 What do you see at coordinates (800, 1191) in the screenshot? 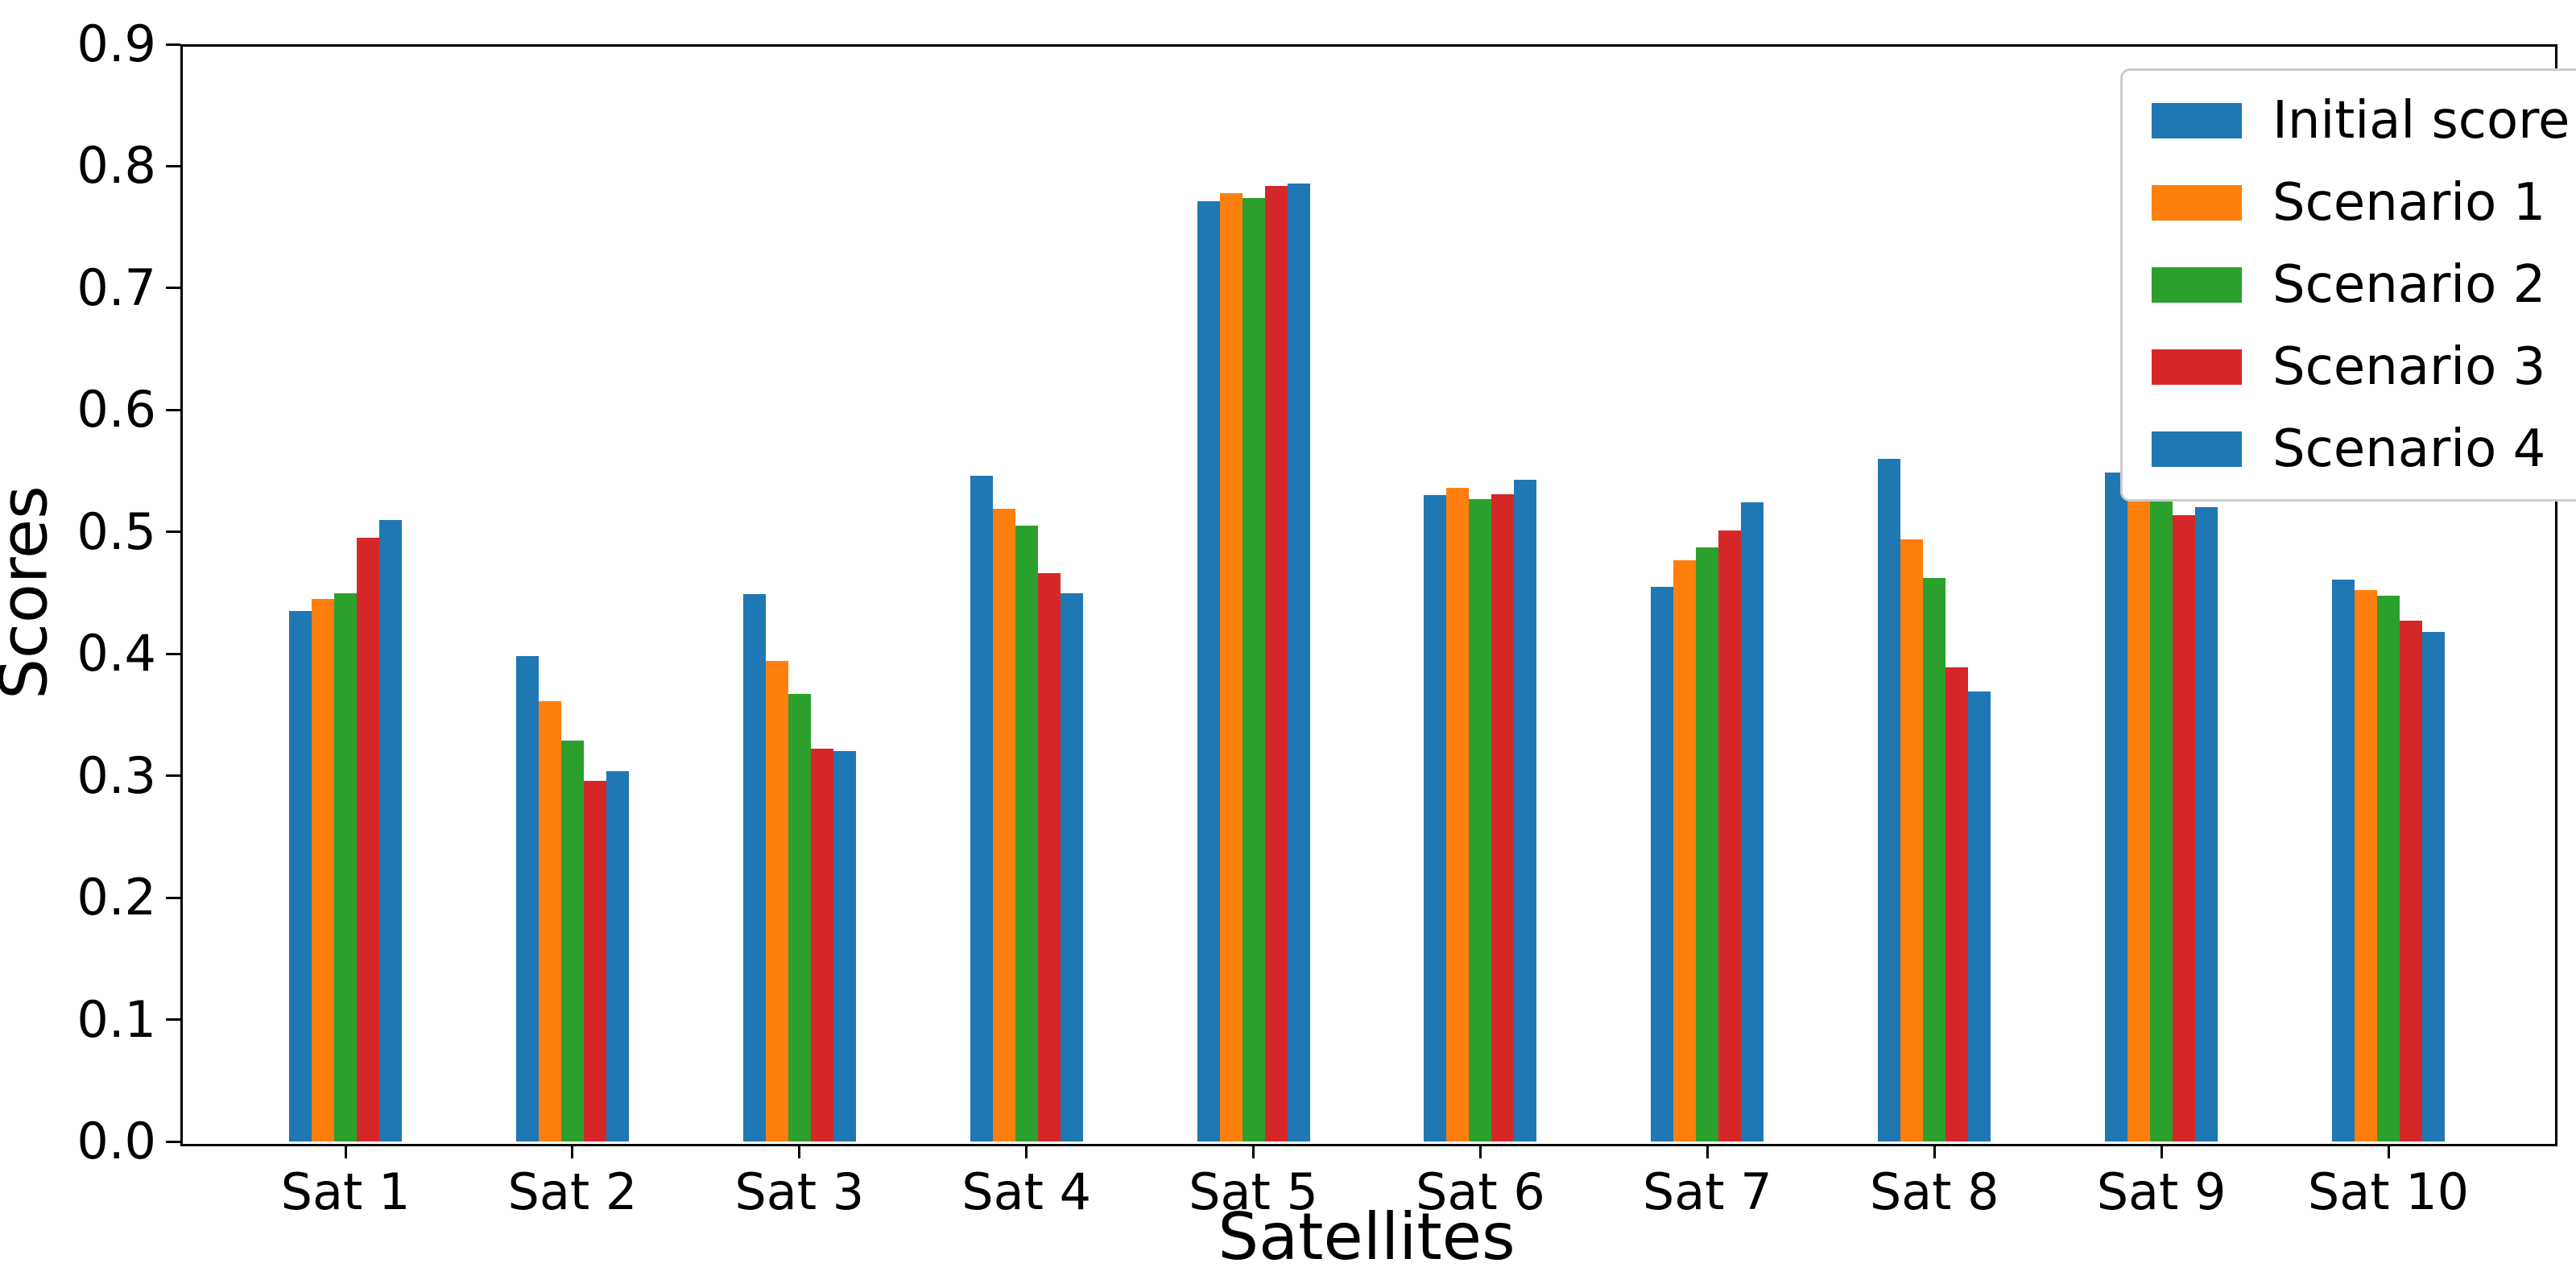
I see `x-tick-label: Sat 3` at bounding box center [800, 1191].